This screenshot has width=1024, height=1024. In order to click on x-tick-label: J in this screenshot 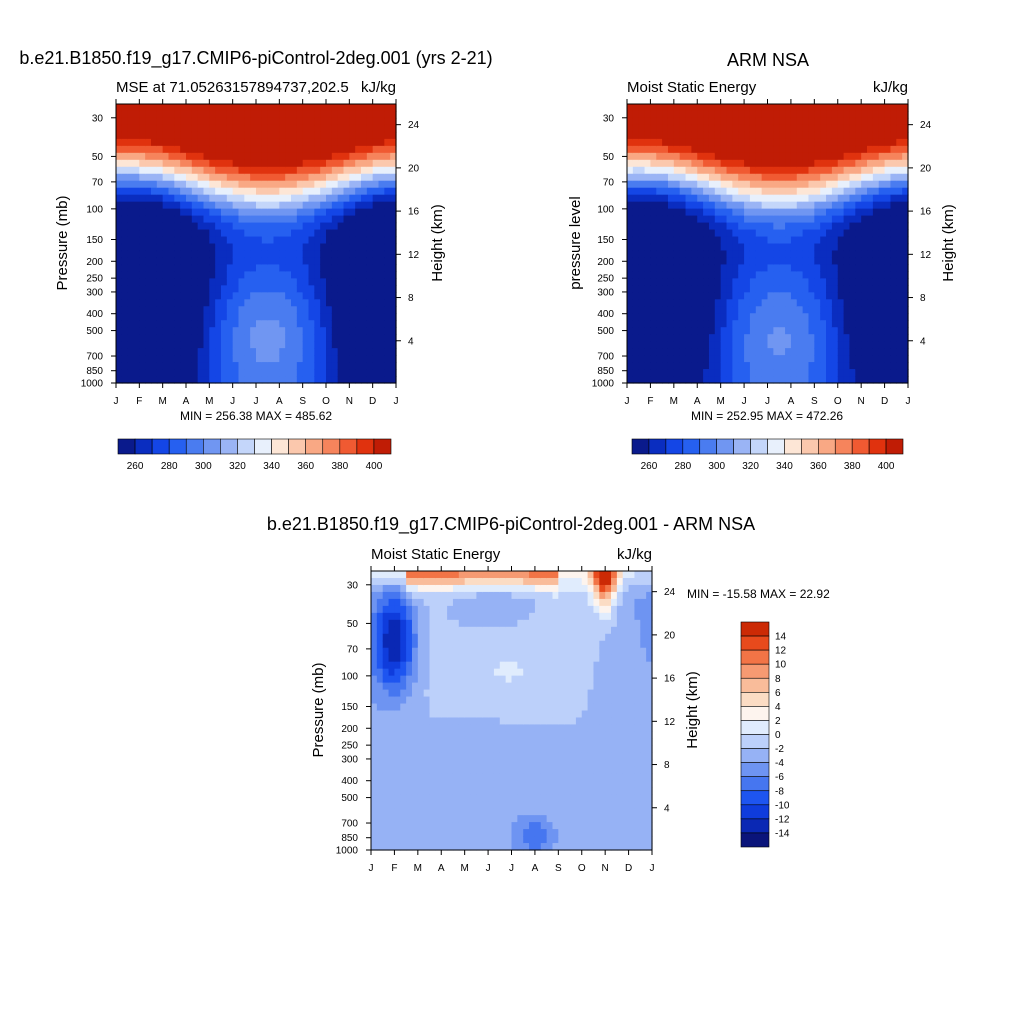, I will do `click(232, 401)`.